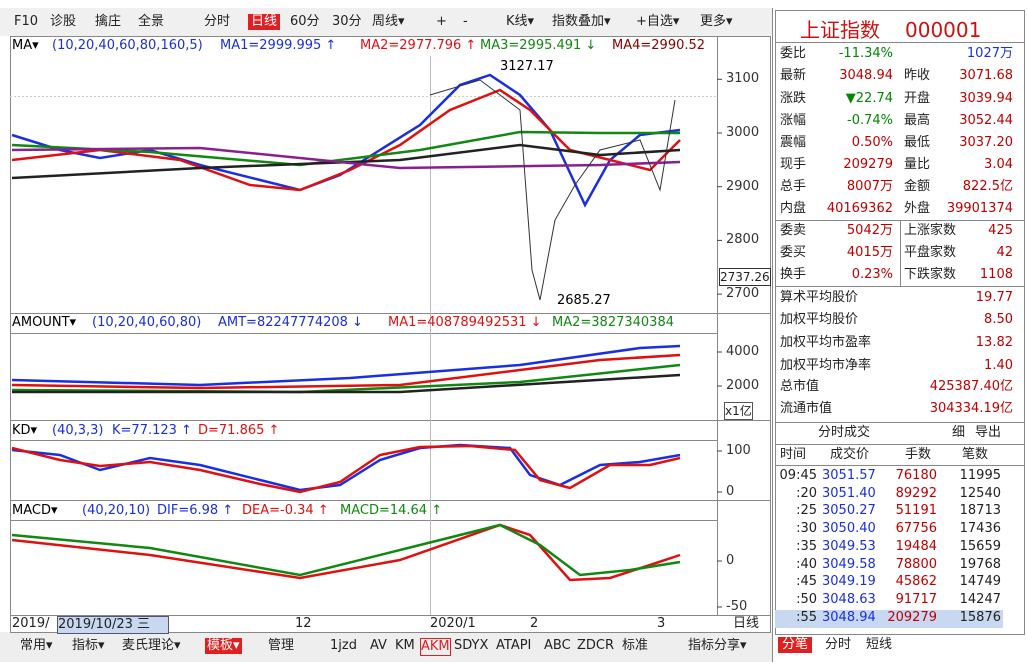  I want to click on indicator-value: MA1=408789492531 ↓, so click(465, 322).